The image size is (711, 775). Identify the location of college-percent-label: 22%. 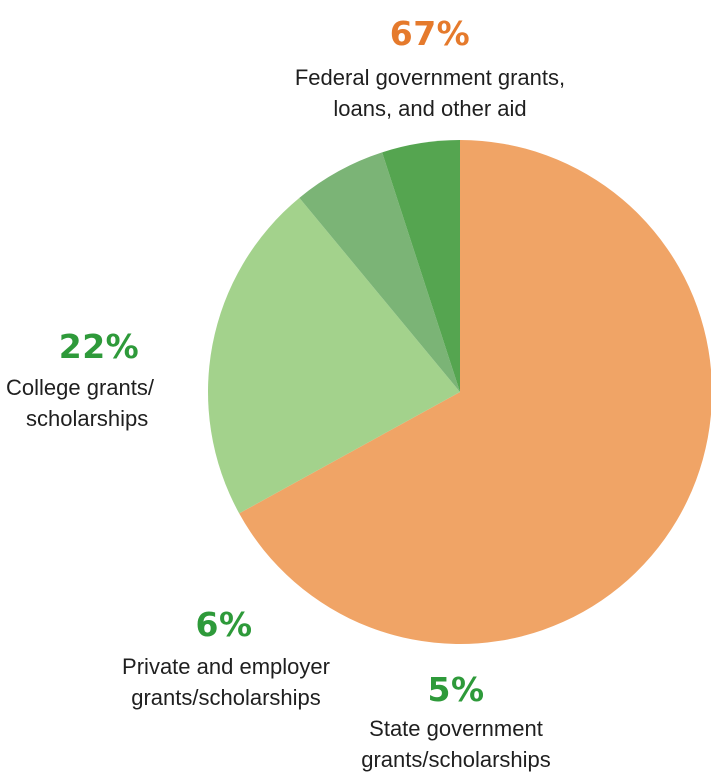
(99, 346).